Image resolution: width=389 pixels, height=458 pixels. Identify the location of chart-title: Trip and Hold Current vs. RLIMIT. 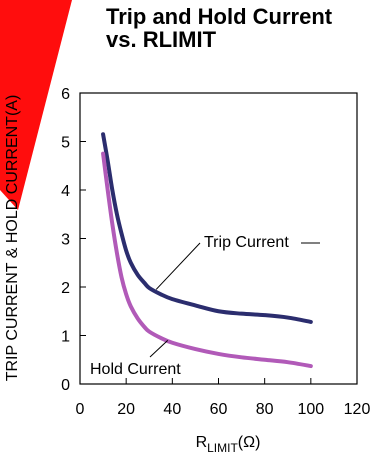
(222, 28).